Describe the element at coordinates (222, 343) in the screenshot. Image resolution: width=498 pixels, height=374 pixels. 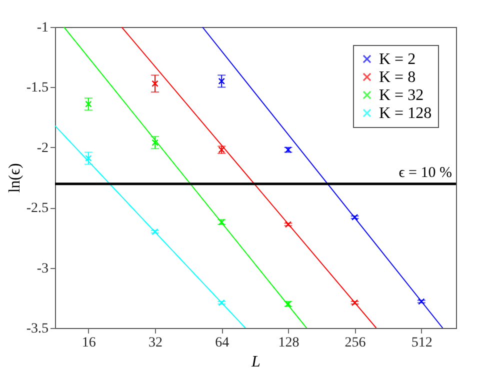
I see `x-tick-label: 64` at that location.